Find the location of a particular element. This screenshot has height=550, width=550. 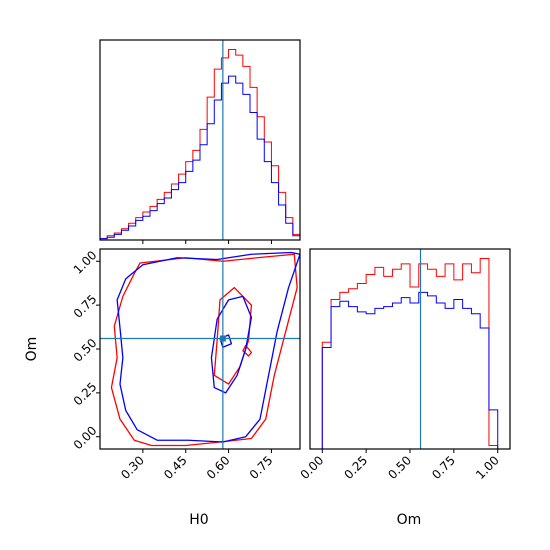

truth-marker is located at coordinates (222, 338).